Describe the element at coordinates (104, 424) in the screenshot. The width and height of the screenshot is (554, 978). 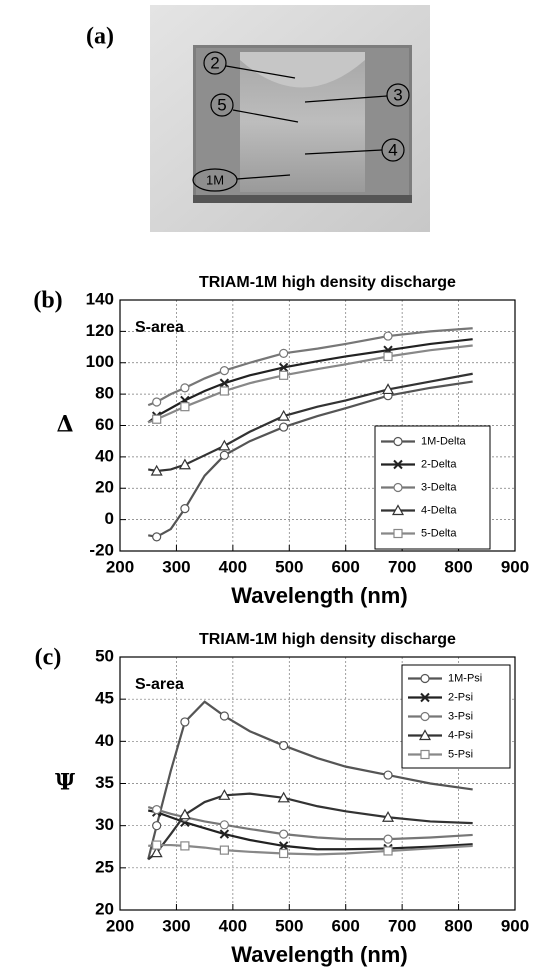
I see `y-tick-label: 60` at that location.